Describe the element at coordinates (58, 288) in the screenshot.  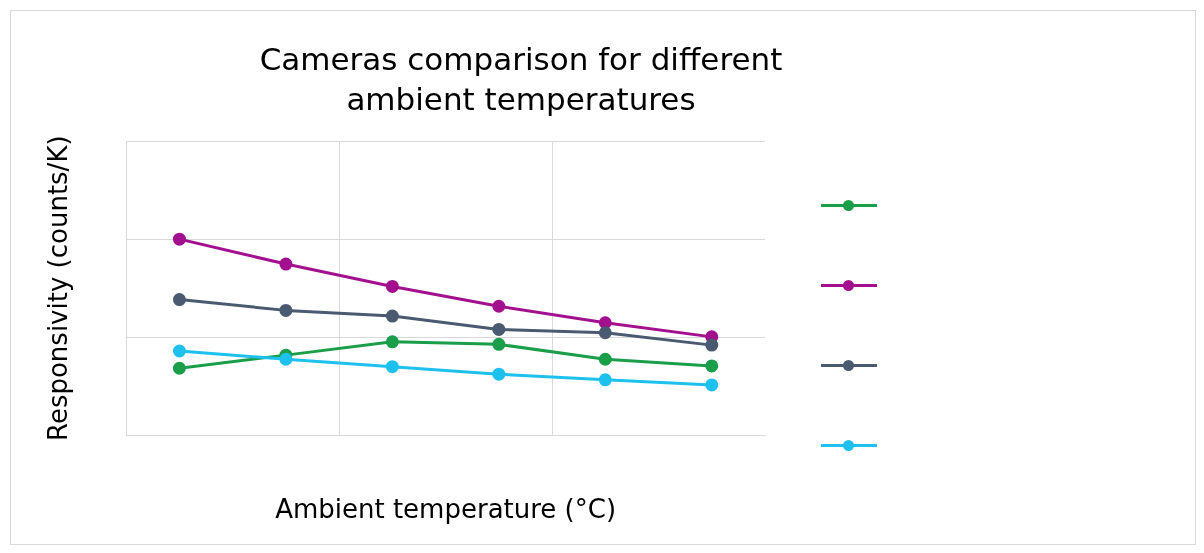
I see `y-axis-title: Responsivity (counts/K)` at that location.